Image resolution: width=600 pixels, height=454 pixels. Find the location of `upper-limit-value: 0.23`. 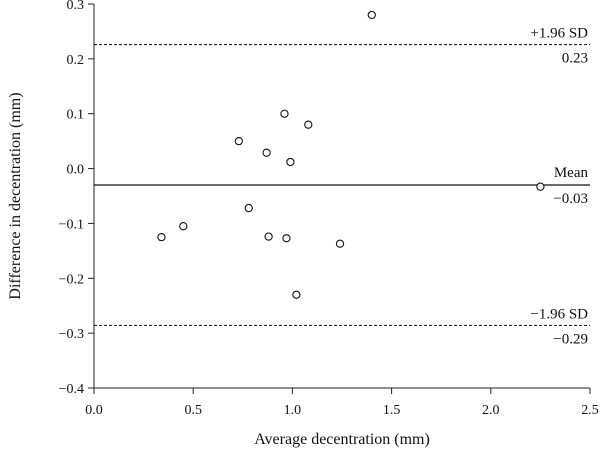

upper-limit-value: 0.23 is located at coordinates (575, 59).